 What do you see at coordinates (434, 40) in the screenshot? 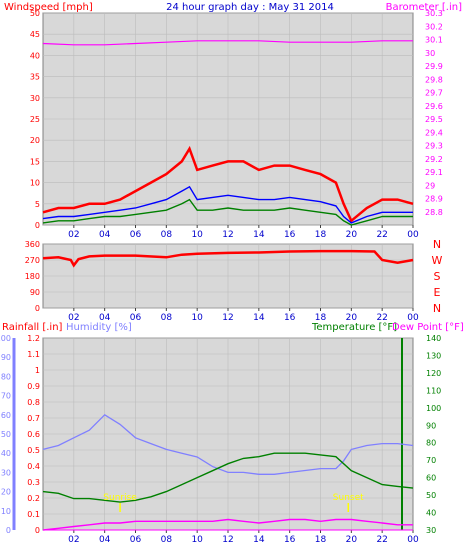
I see `barometer-y-tick-label: 30.1` at bounding box center [434, 40].